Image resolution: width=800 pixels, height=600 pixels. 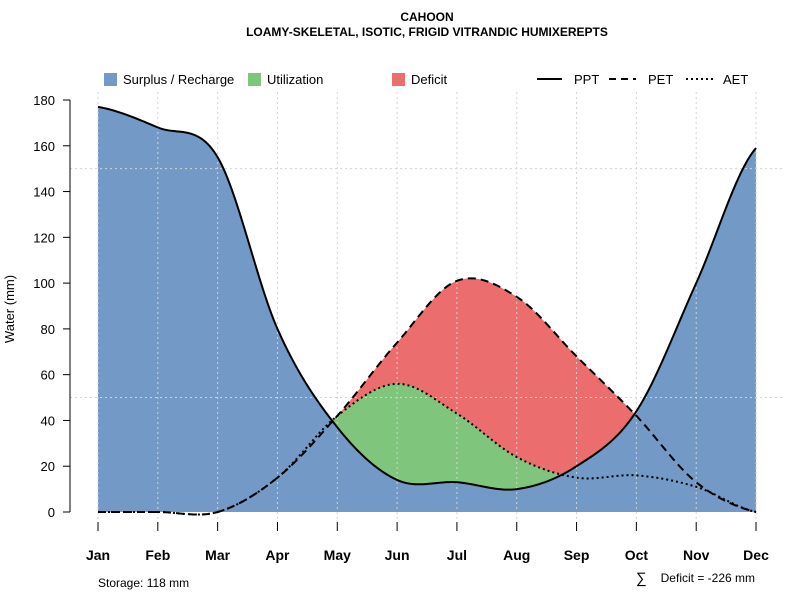 I want to click on x-tick-label: Jun, so click(x=397, y=555).